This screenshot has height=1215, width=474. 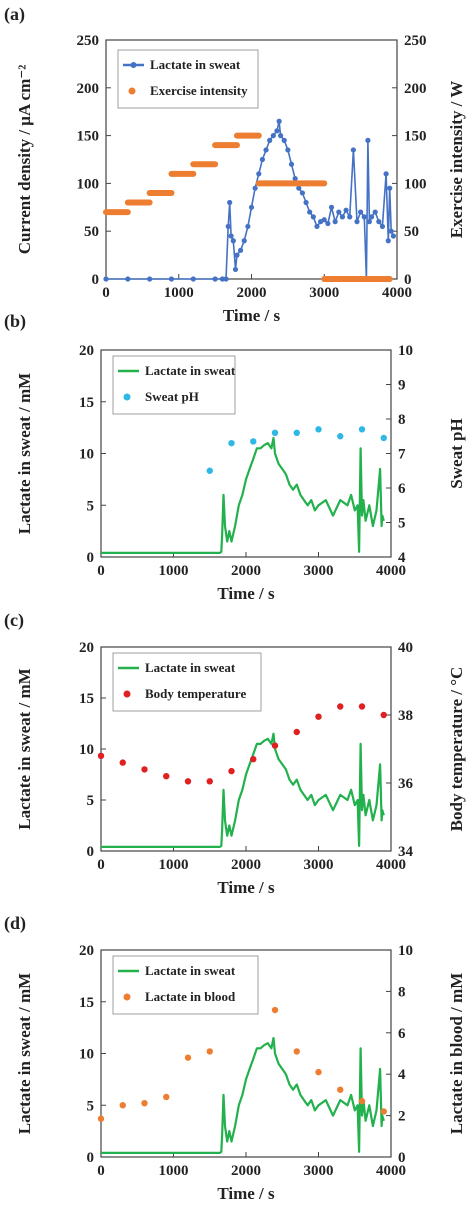 What do you see at coordinates (88, 41) in the screenshot?
I see `y-tick-label: 250` at bounding box center [88, 41].